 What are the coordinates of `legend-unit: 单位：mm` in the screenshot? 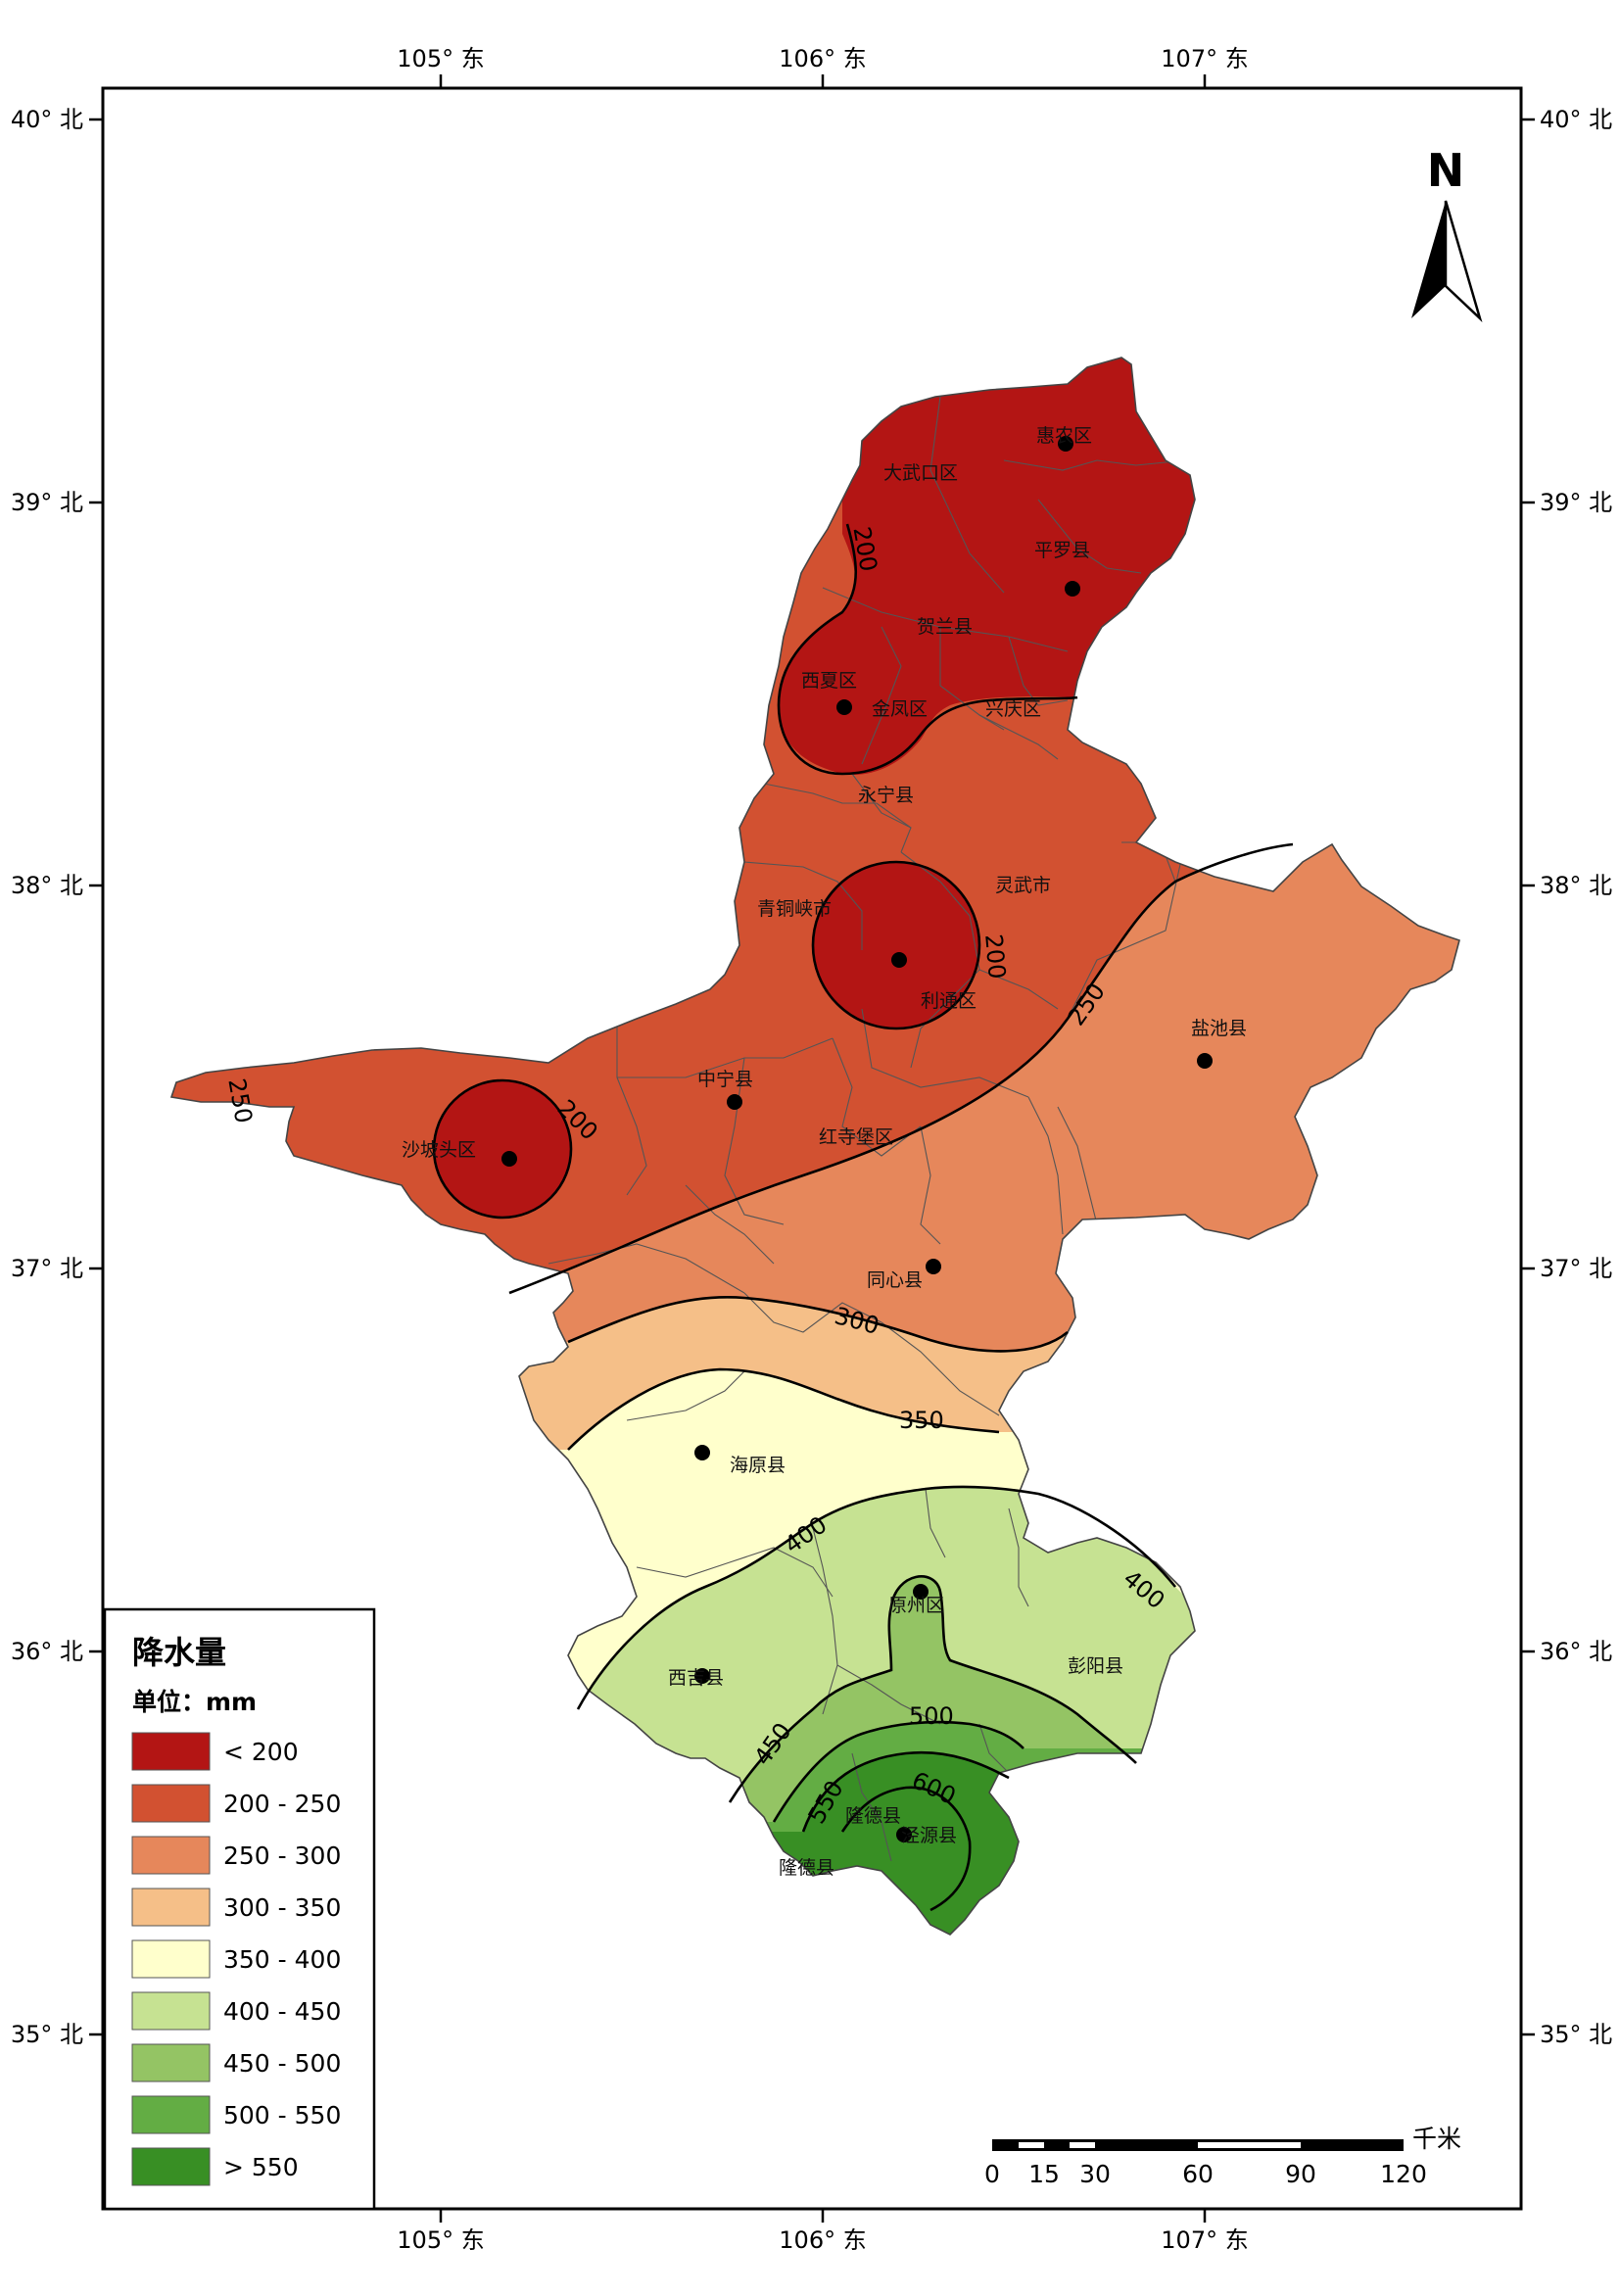 It's located at (194, 1702).